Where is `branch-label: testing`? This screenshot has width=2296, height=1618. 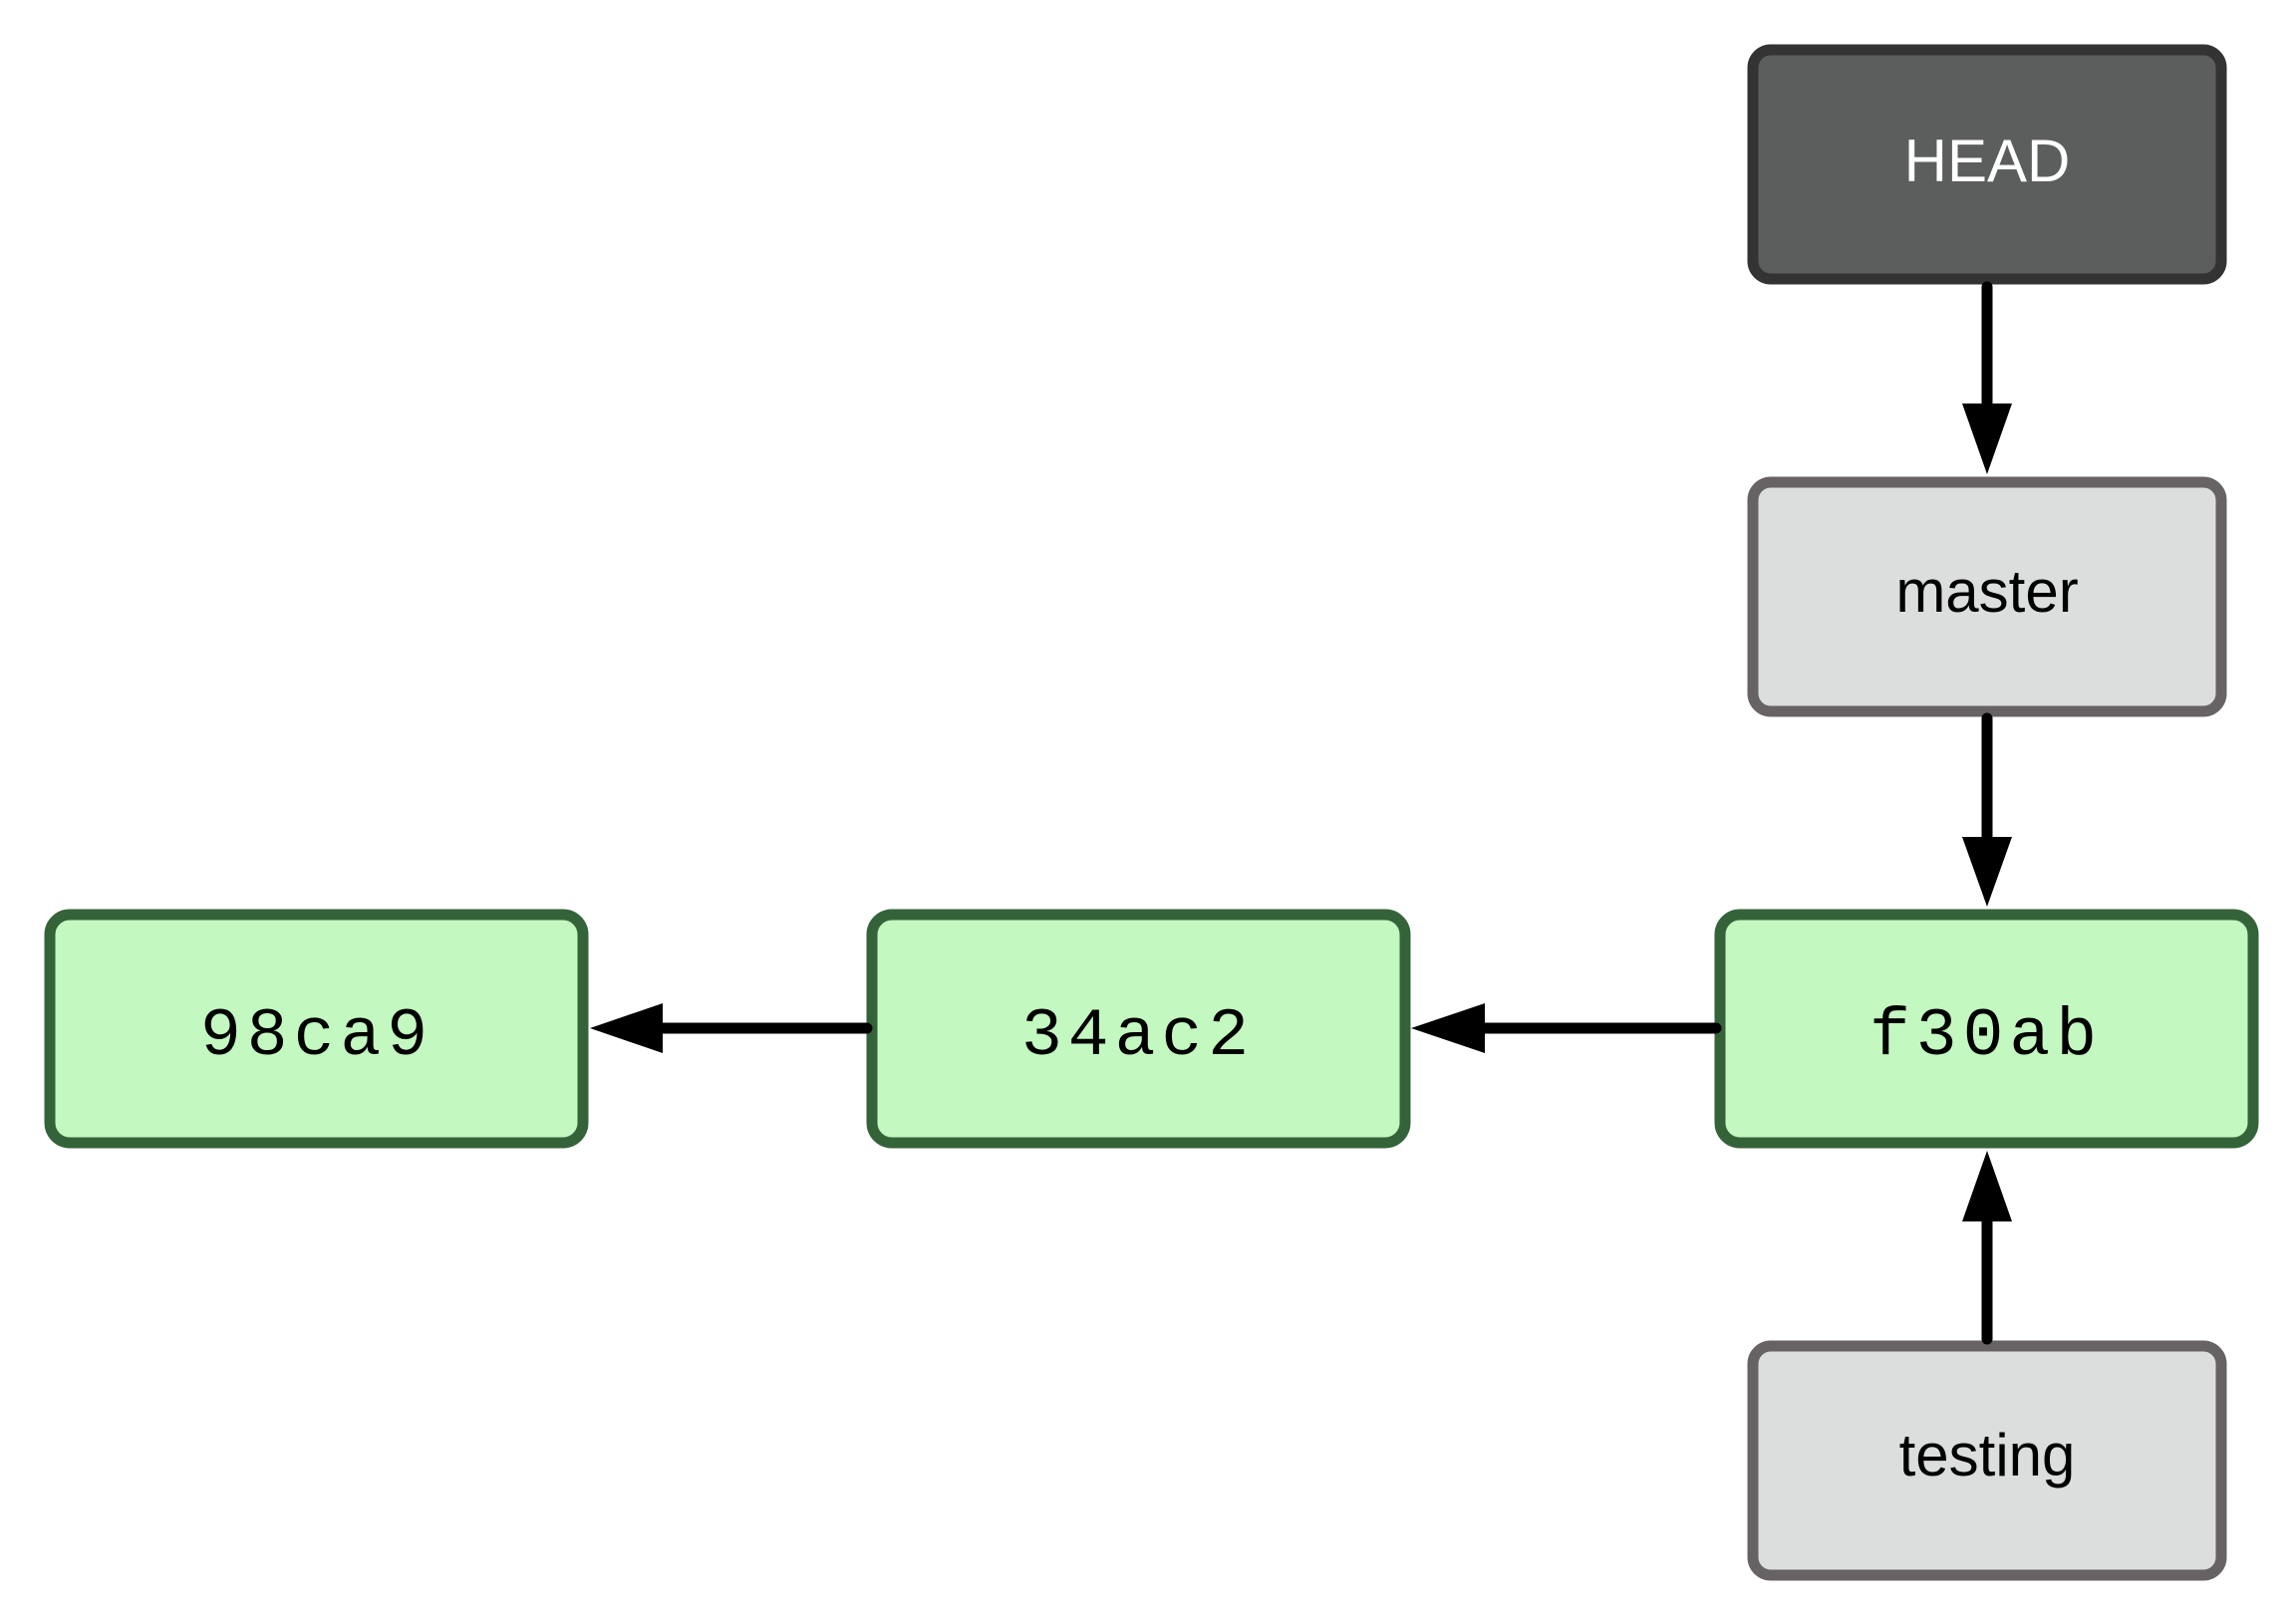 branch-label: testing is located at coordinates (1987, 1455).